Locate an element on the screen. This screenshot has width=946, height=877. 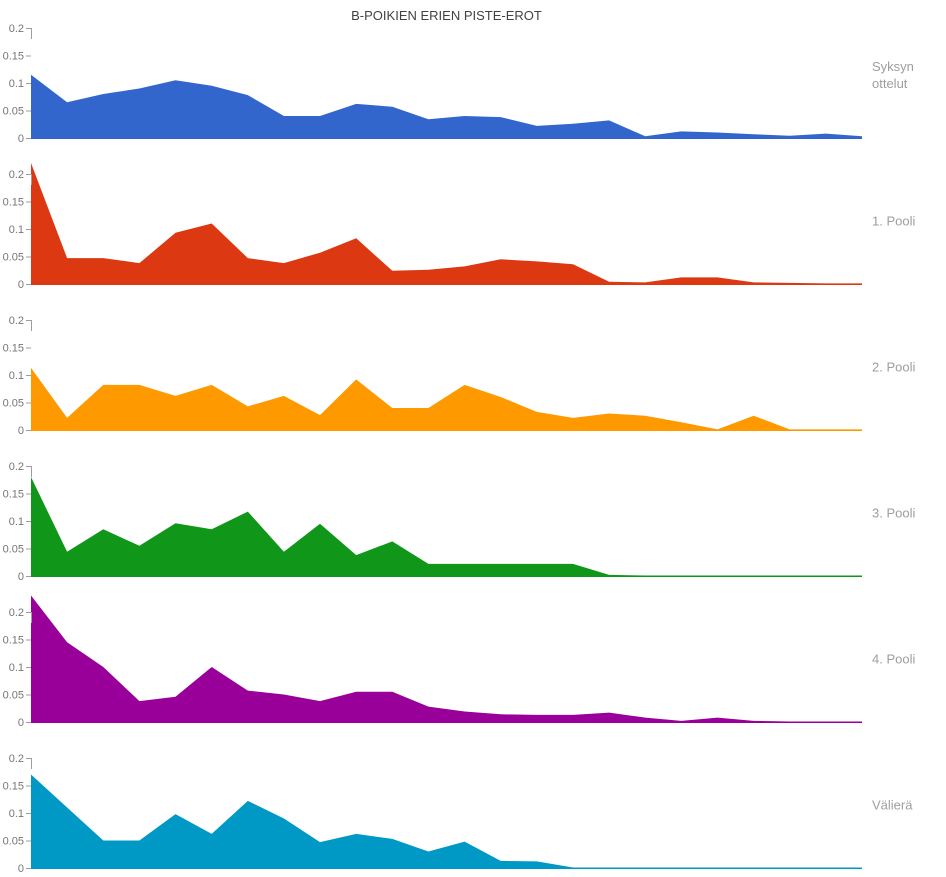
panel-label-syksyn-ottelut: ottelut is located at coordinates (890, 83).